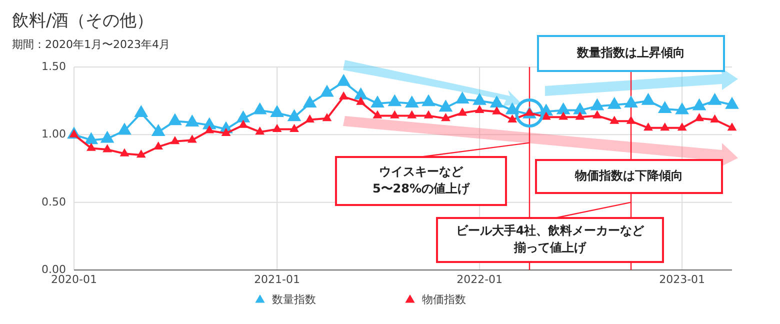 Image resolution: width=780 pixels, height=324 pixels. What do you see at coordinates (630, 53) in the screenshot?
I see `text: 数量指数は上昇傾向` at bounding box center [630, 53].